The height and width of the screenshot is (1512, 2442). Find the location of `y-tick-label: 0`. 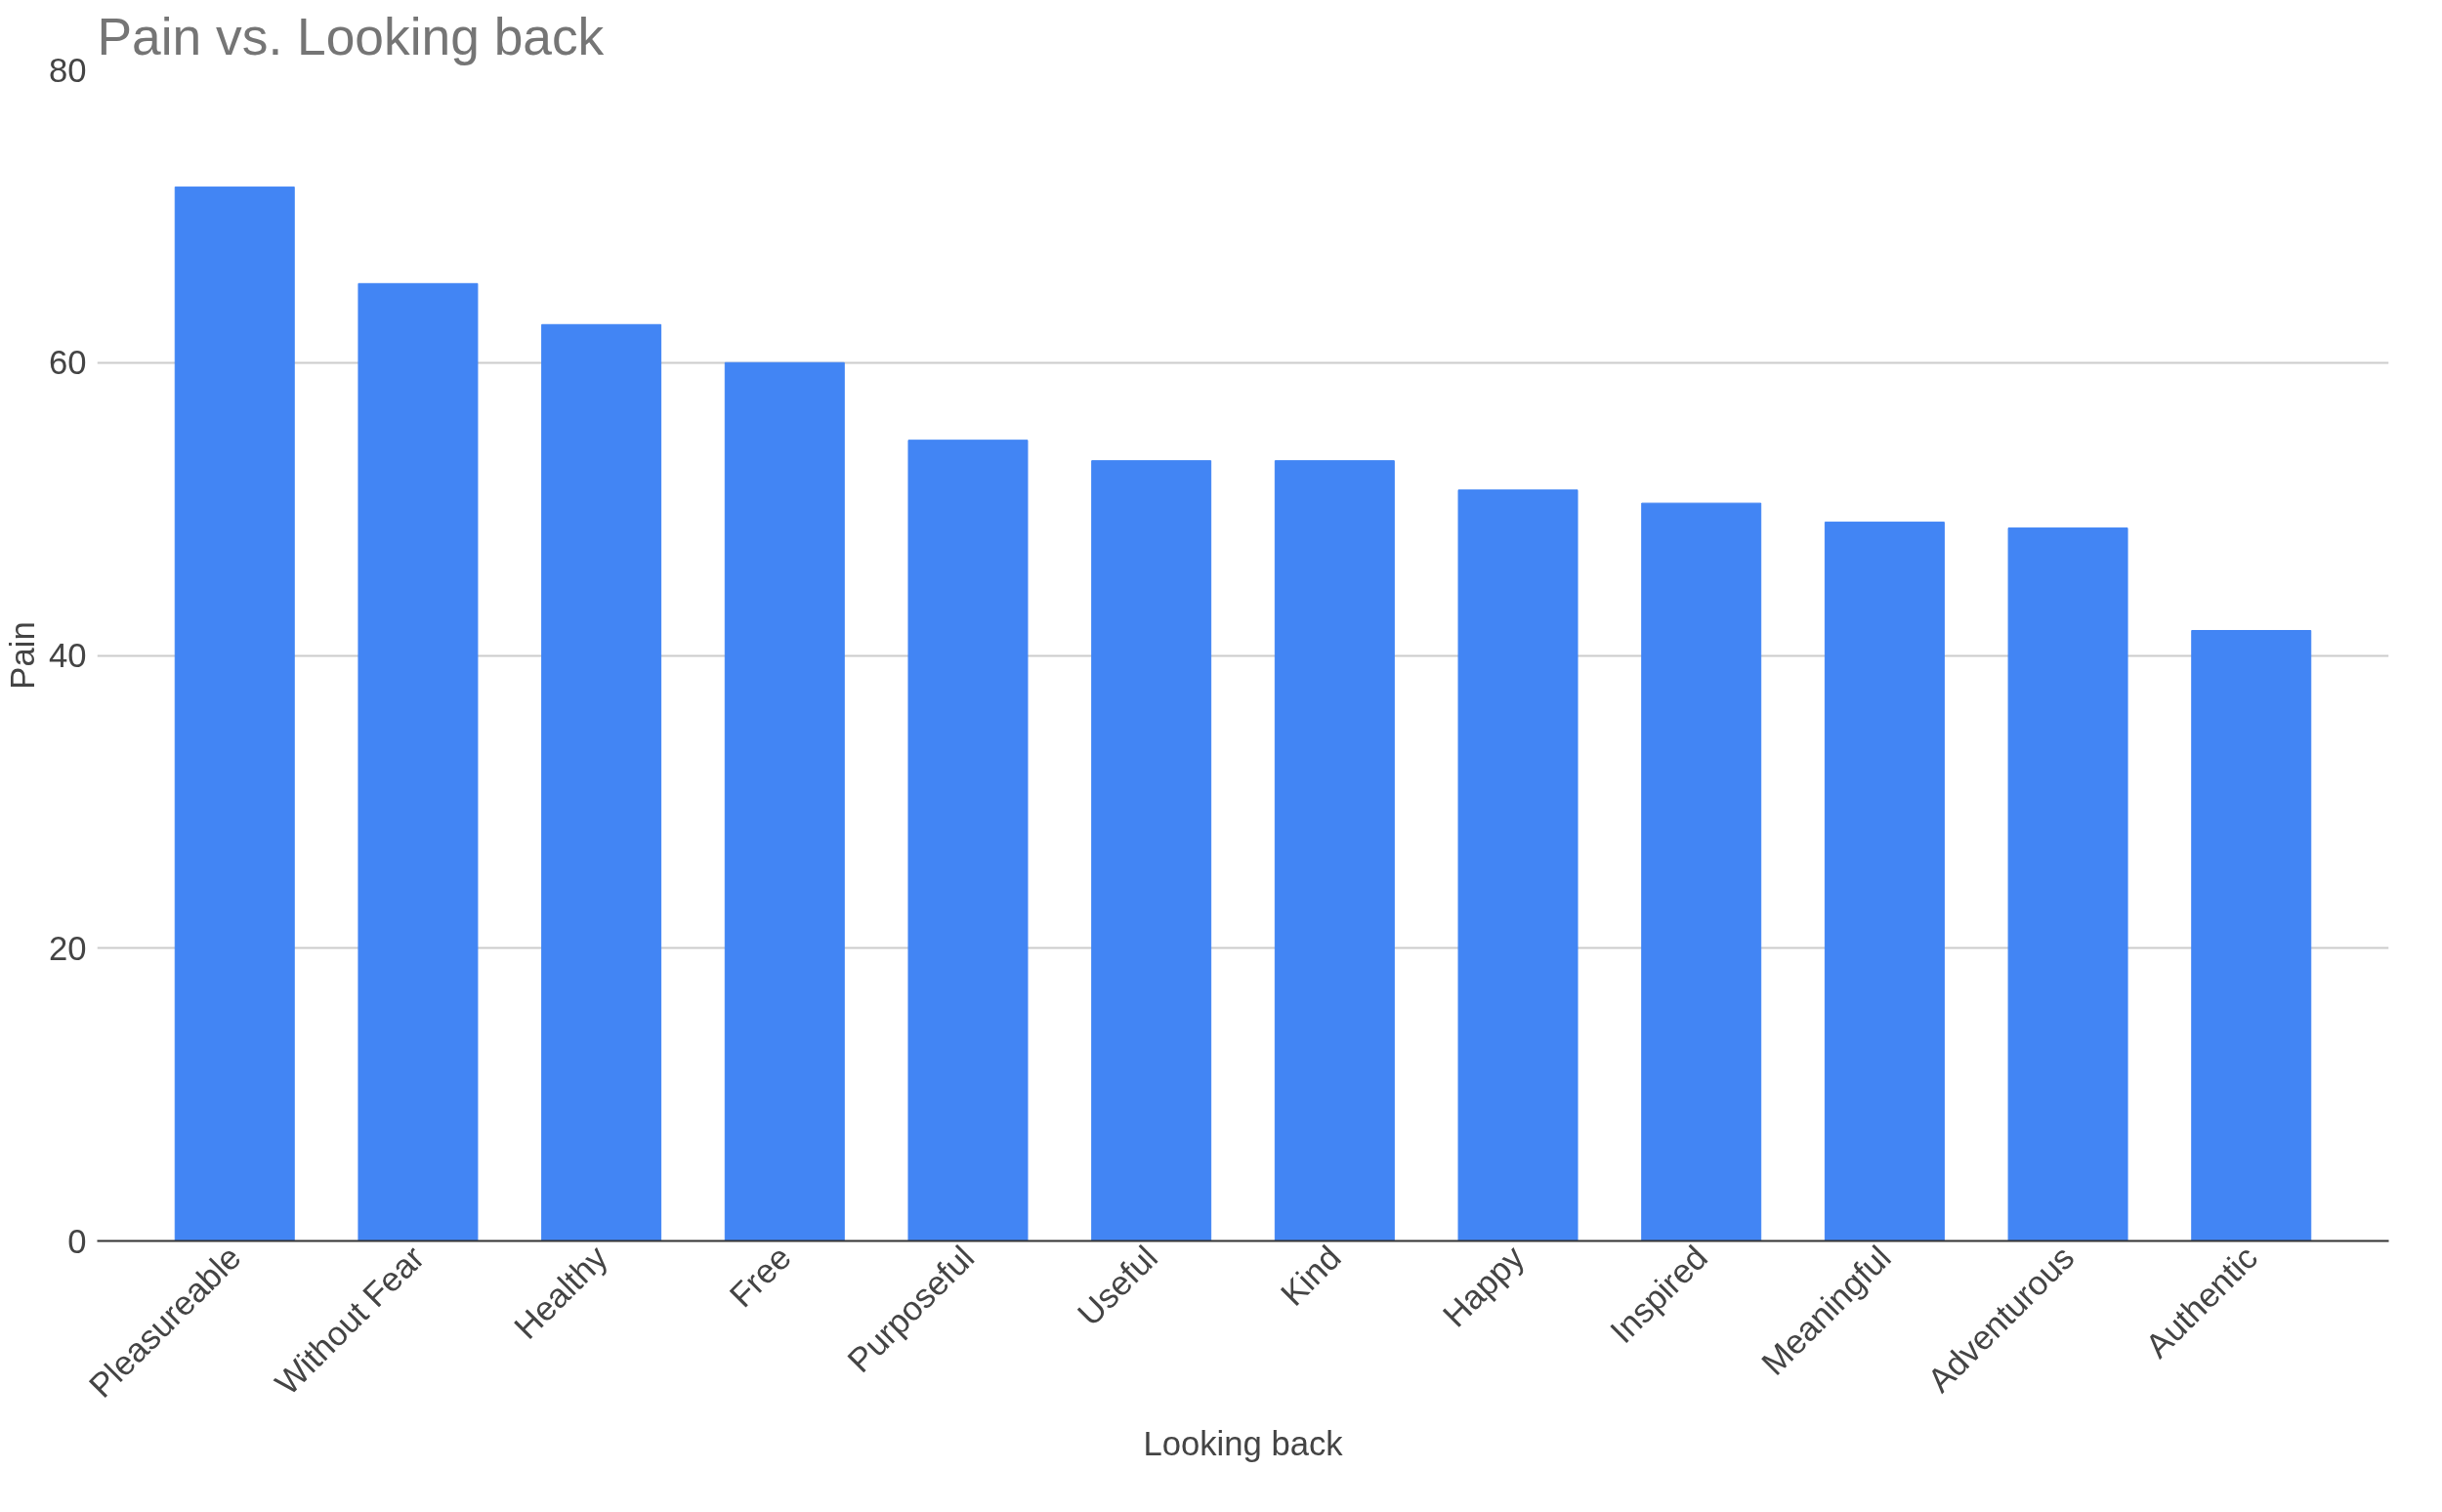

y-tick-label: 0 is located at coordinates (77, 1241).